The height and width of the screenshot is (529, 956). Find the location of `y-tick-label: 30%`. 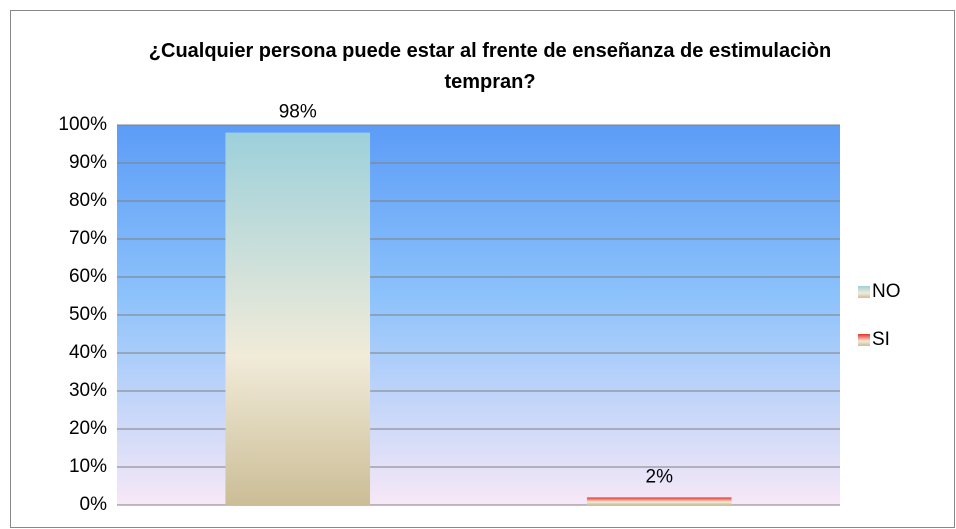

y-tick-label: 30% is located at coordinates (88, 390).